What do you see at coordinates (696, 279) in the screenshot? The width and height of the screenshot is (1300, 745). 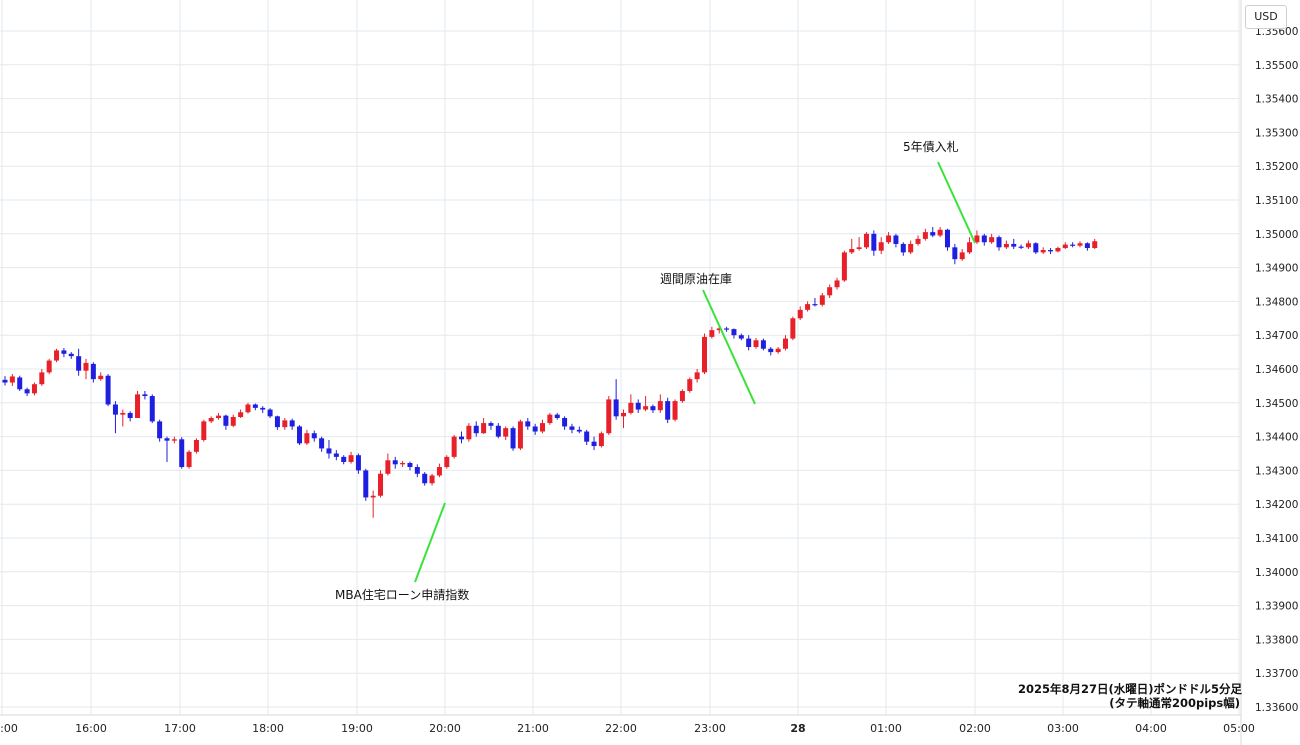 I see `annotation-label: 週間原油在庫` at bounding box center [696, 279].